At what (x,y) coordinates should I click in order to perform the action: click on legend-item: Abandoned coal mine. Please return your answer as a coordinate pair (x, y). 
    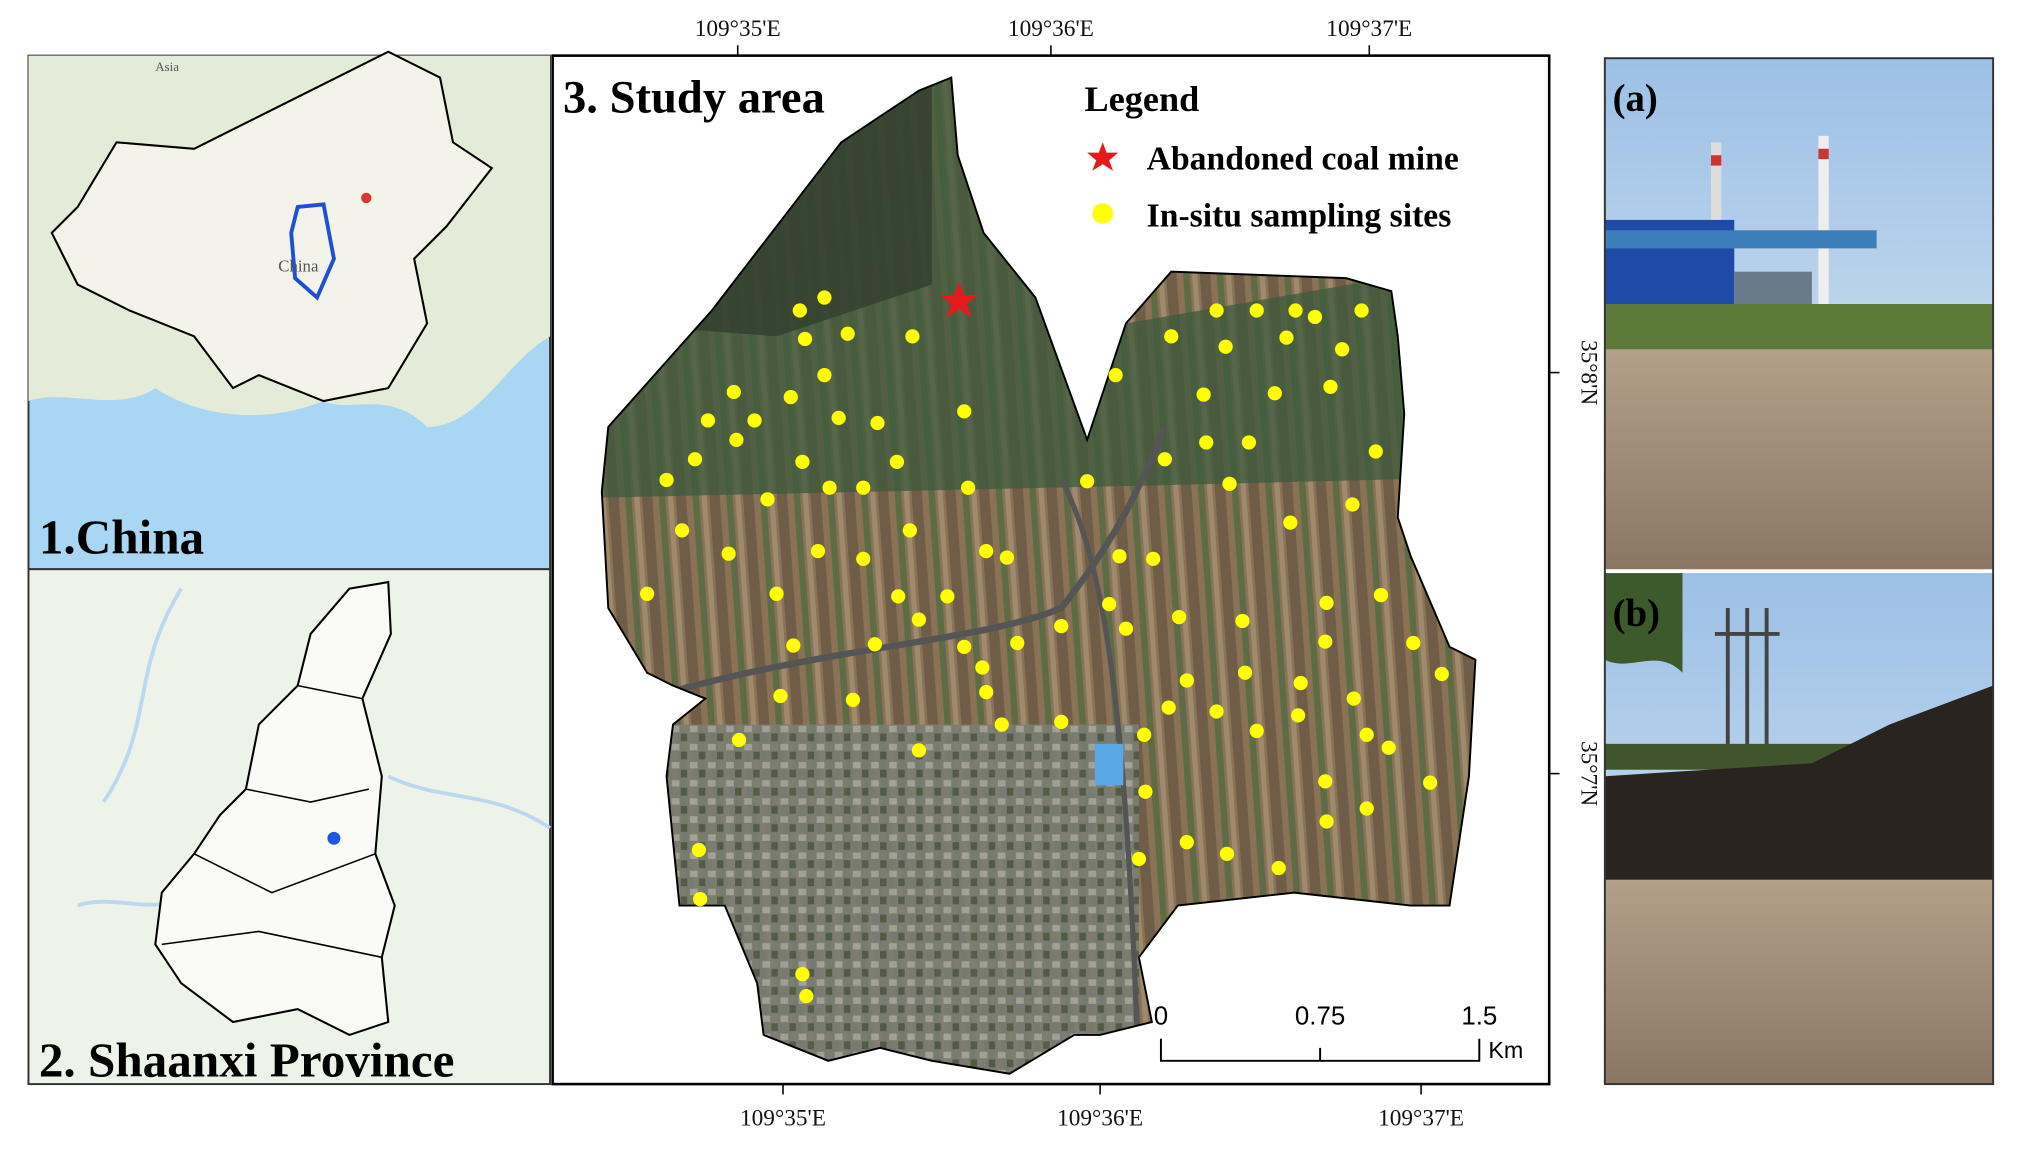
    Looking at the image, I should click on (1303, 158).